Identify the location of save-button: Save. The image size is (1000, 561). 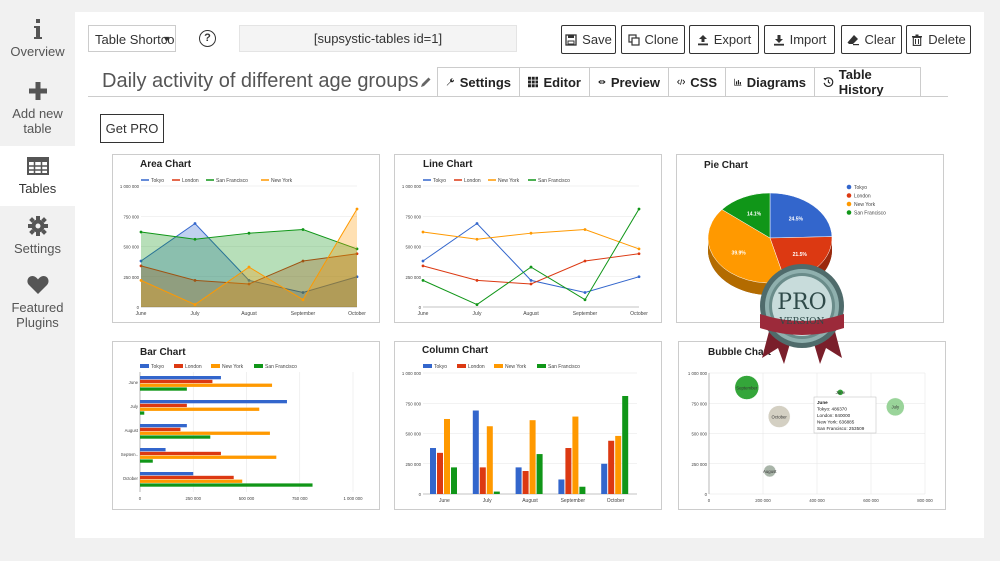
(588, 39).